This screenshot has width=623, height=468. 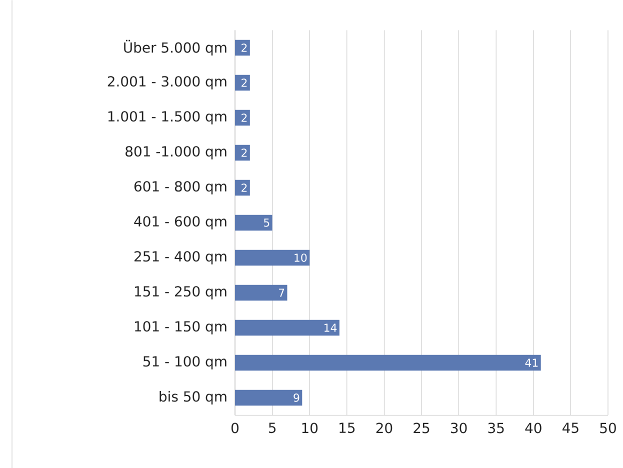 What do you see at coordinates (531, 362) in the screenshot?
I see `data-label: 41` at bounding box center [531, 362].